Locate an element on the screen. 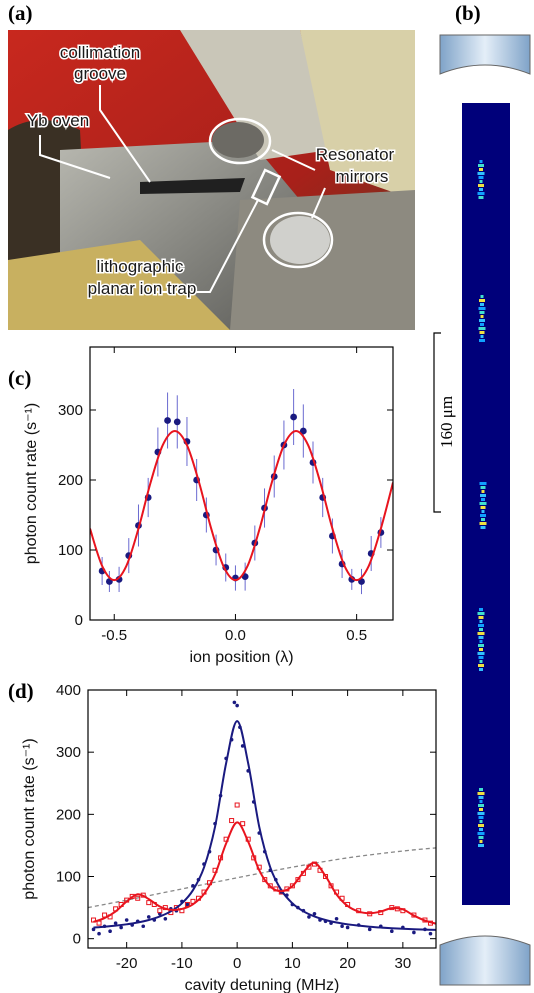  scale-bar-label: 160 μm is located at coordinates (446, 422).